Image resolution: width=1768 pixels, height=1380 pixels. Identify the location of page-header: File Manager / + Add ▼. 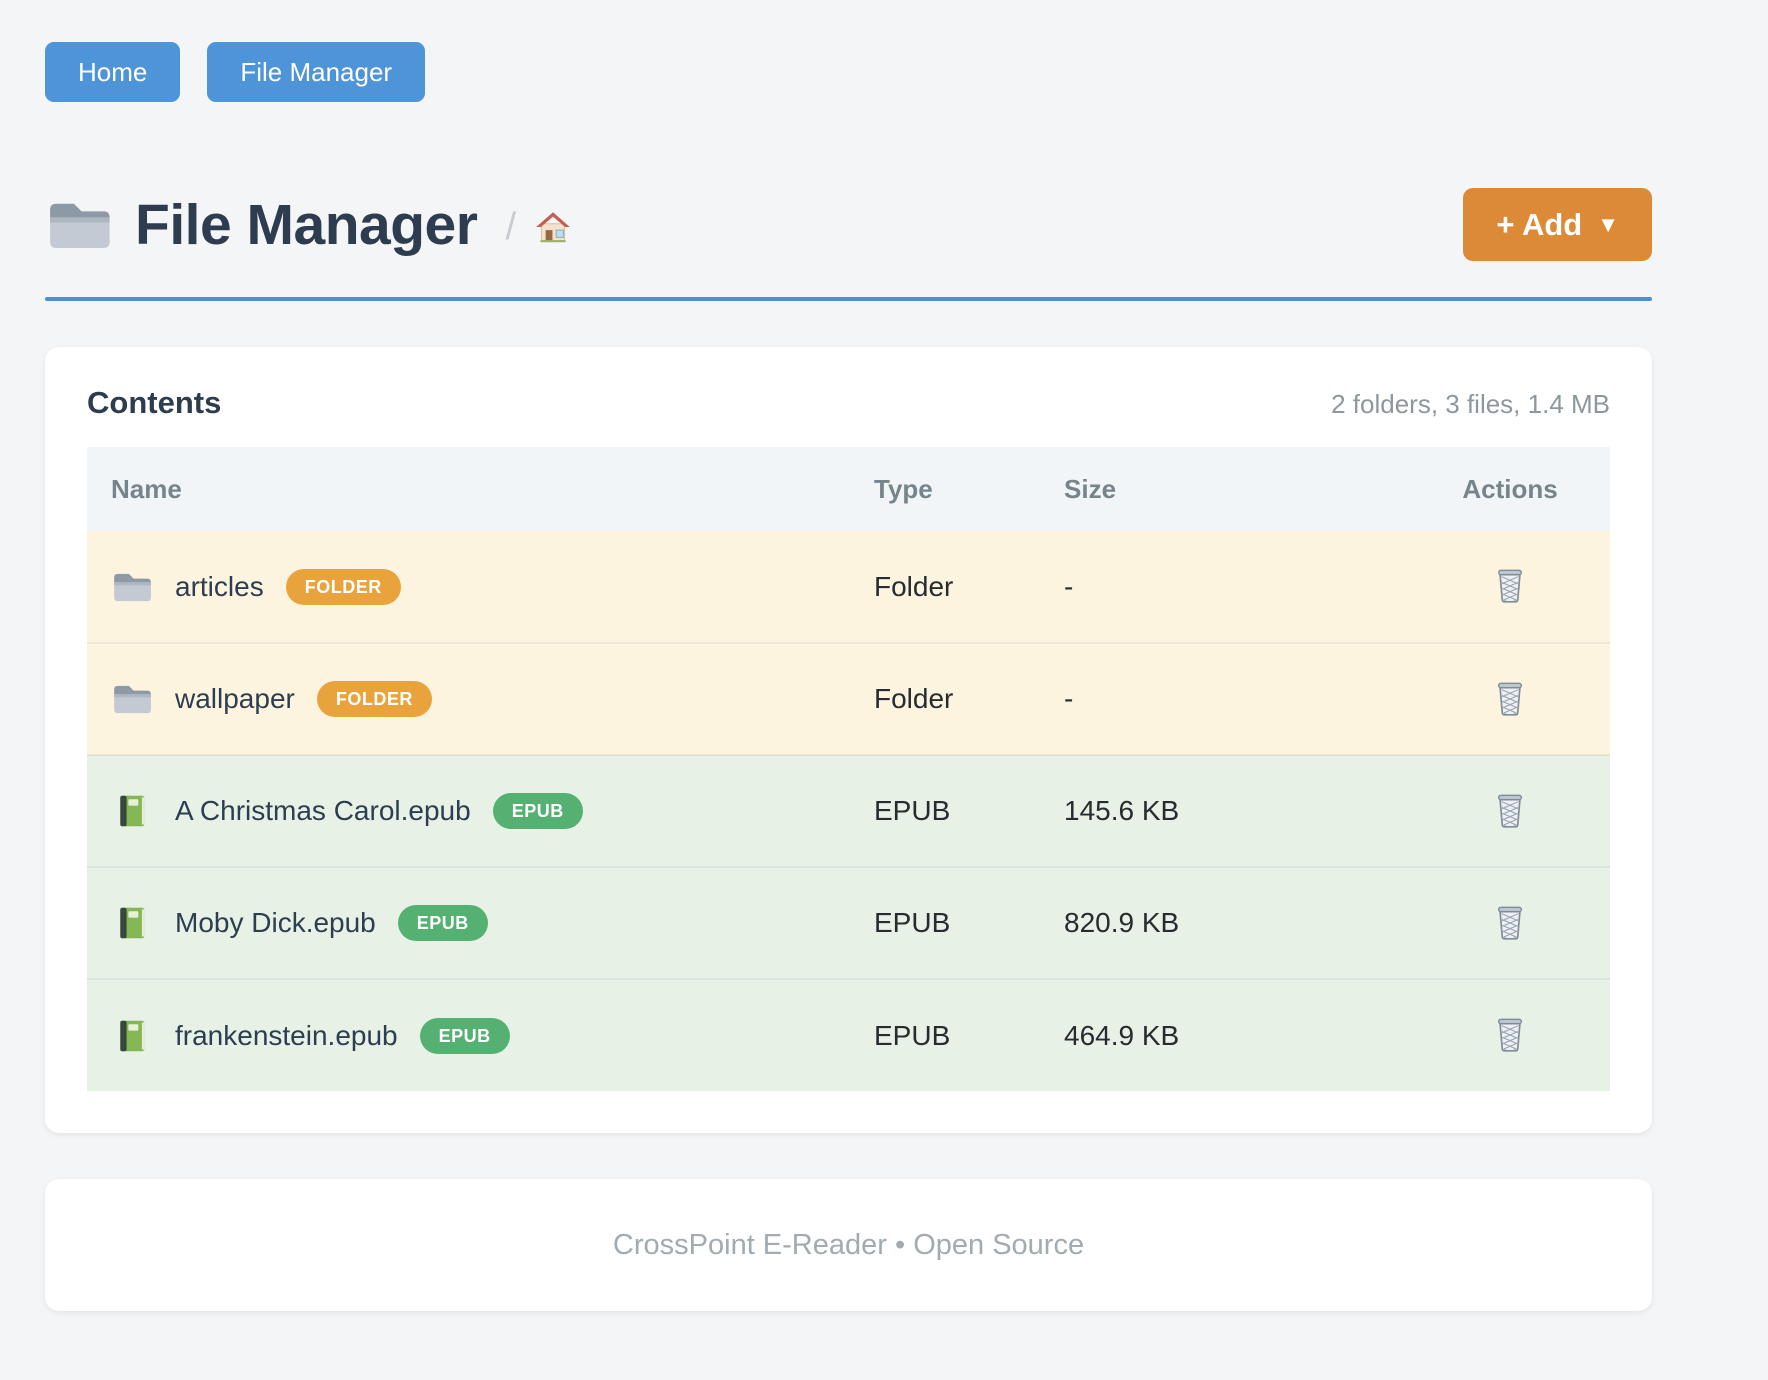
(848, 224).